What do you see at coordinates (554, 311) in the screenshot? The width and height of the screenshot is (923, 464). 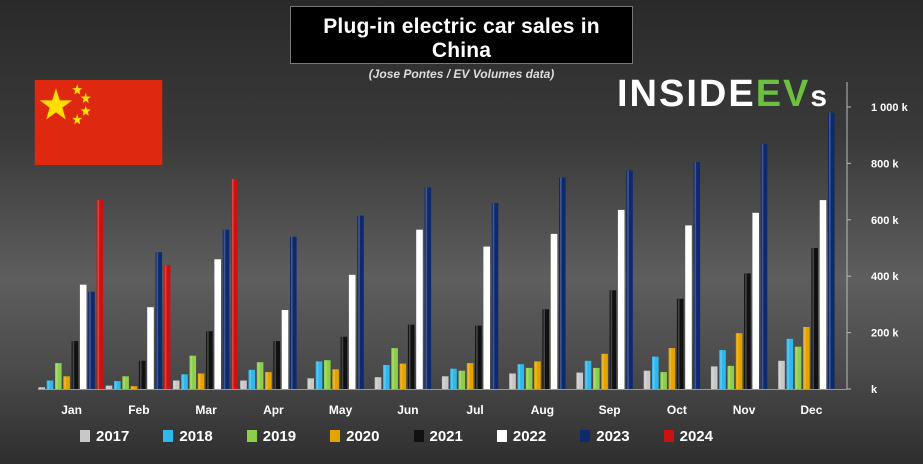 I see `bar-2022-aug` at bounding box center [554, 311].